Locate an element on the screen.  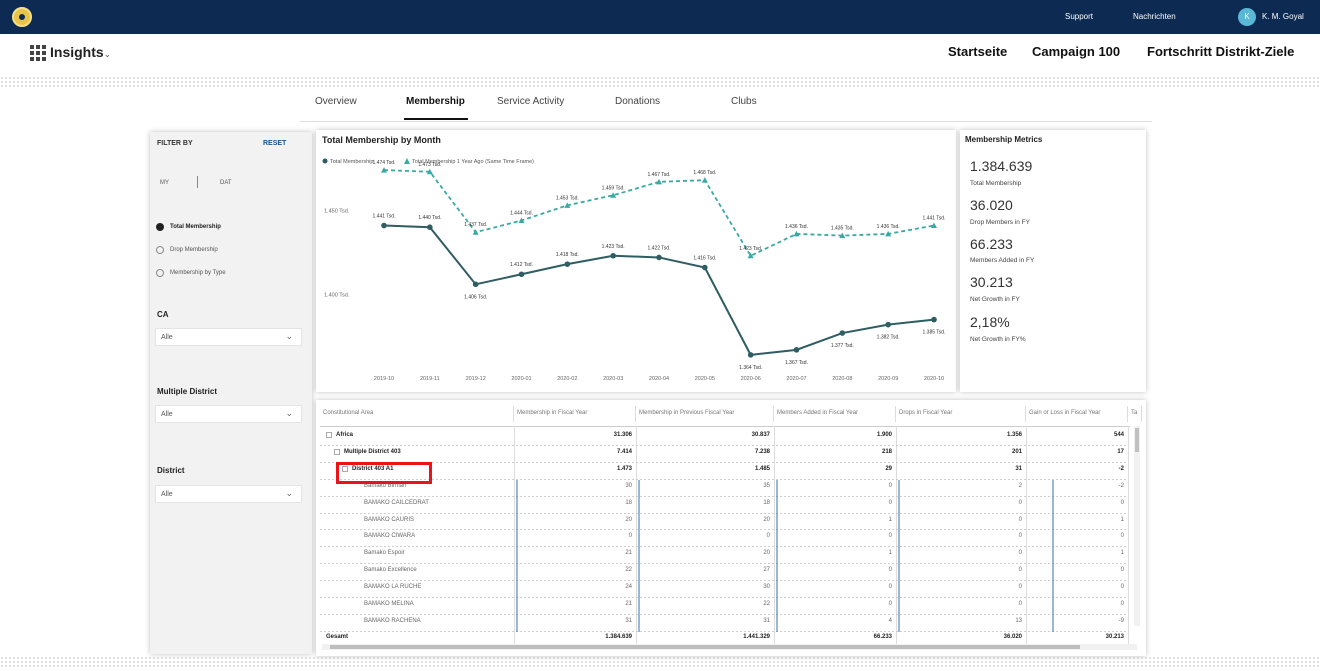
table-cell: 1.473 is located at coordinates (624, 468).